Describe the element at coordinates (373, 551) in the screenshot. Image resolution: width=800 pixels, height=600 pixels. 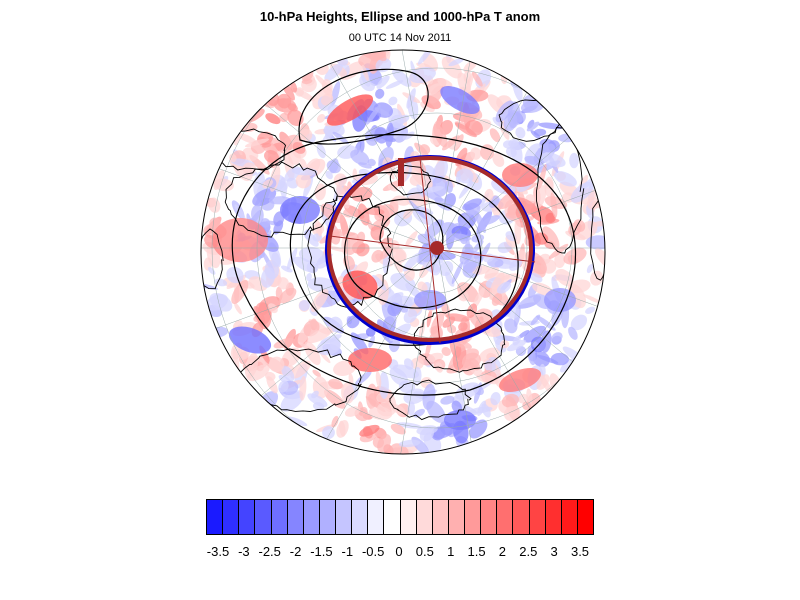
I see `colorbar-label: -0.5` at that location.